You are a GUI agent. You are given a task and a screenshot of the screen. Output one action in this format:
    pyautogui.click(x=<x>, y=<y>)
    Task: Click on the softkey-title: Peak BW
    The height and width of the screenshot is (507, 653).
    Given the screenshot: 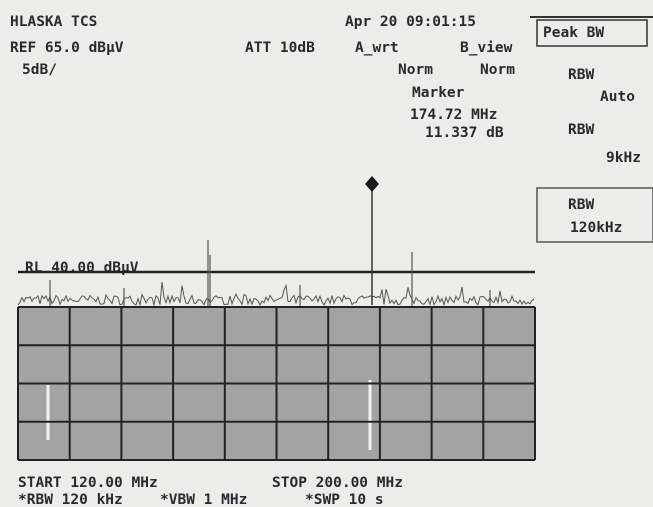 What is the action you would take?
    pyautogui.click(x=573, y=33)
    